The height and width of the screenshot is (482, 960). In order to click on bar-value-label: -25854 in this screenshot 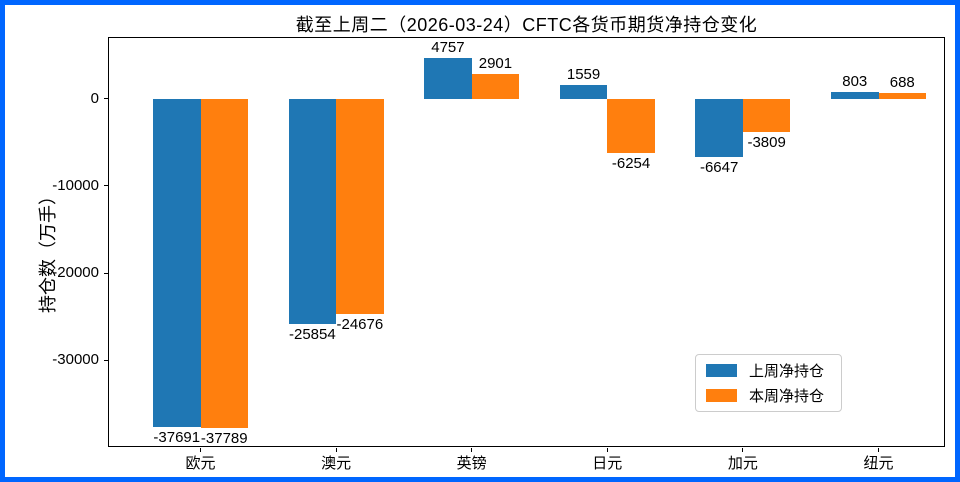, I will do `click(312, 334)`.